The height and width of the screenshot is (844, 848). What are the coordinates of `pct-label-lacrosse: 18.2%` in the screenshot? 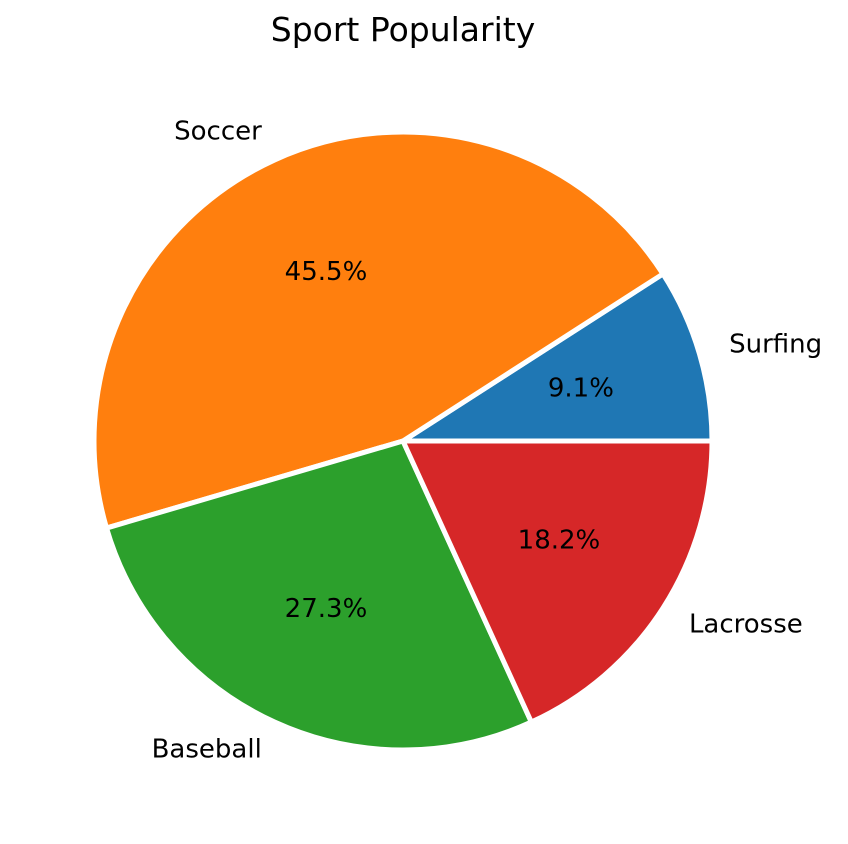 It's located at (559, 541).